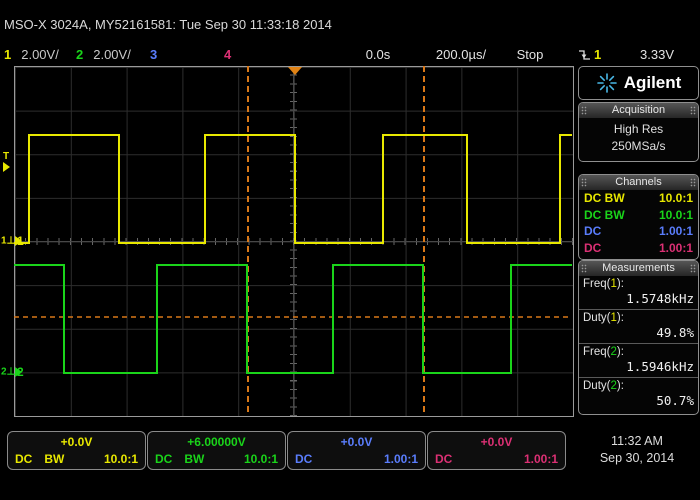  Describe the element at coordinates (40, 54) in the screenshot. I see `channel1-scale-value: 2.00V/` at that location.